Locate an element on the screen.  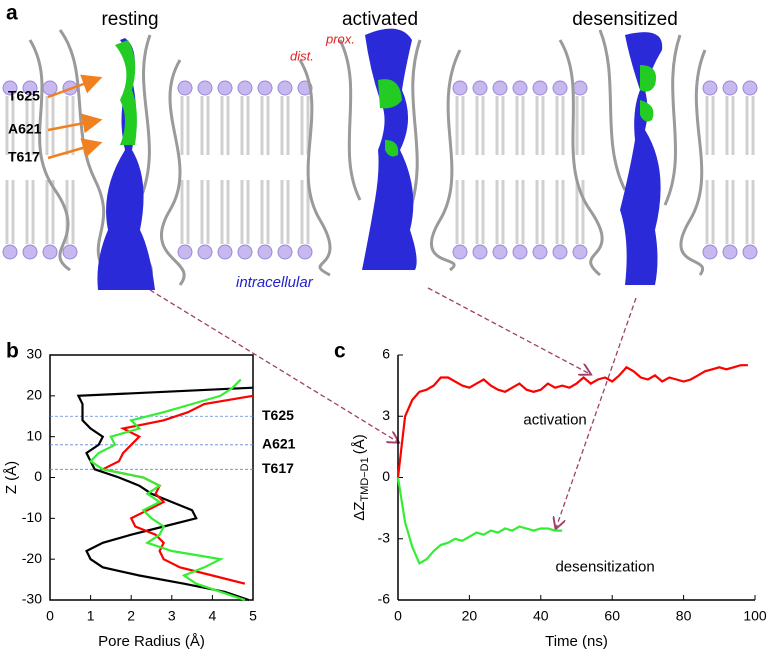
panel-label: c is located at coordinates (340, 351).